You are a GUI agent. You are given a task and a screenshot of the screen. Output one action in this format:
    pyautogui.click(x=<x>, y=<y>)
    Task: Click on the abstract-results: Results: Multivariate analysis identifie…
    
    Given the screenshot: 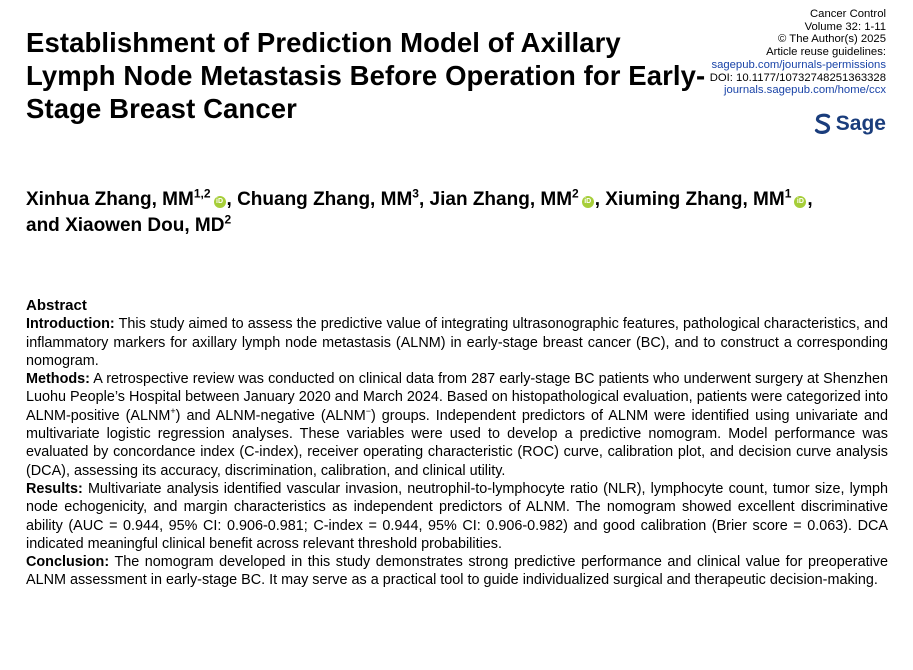 What is the action you would take?
    pyautogui.click(x=457, y=516)
    